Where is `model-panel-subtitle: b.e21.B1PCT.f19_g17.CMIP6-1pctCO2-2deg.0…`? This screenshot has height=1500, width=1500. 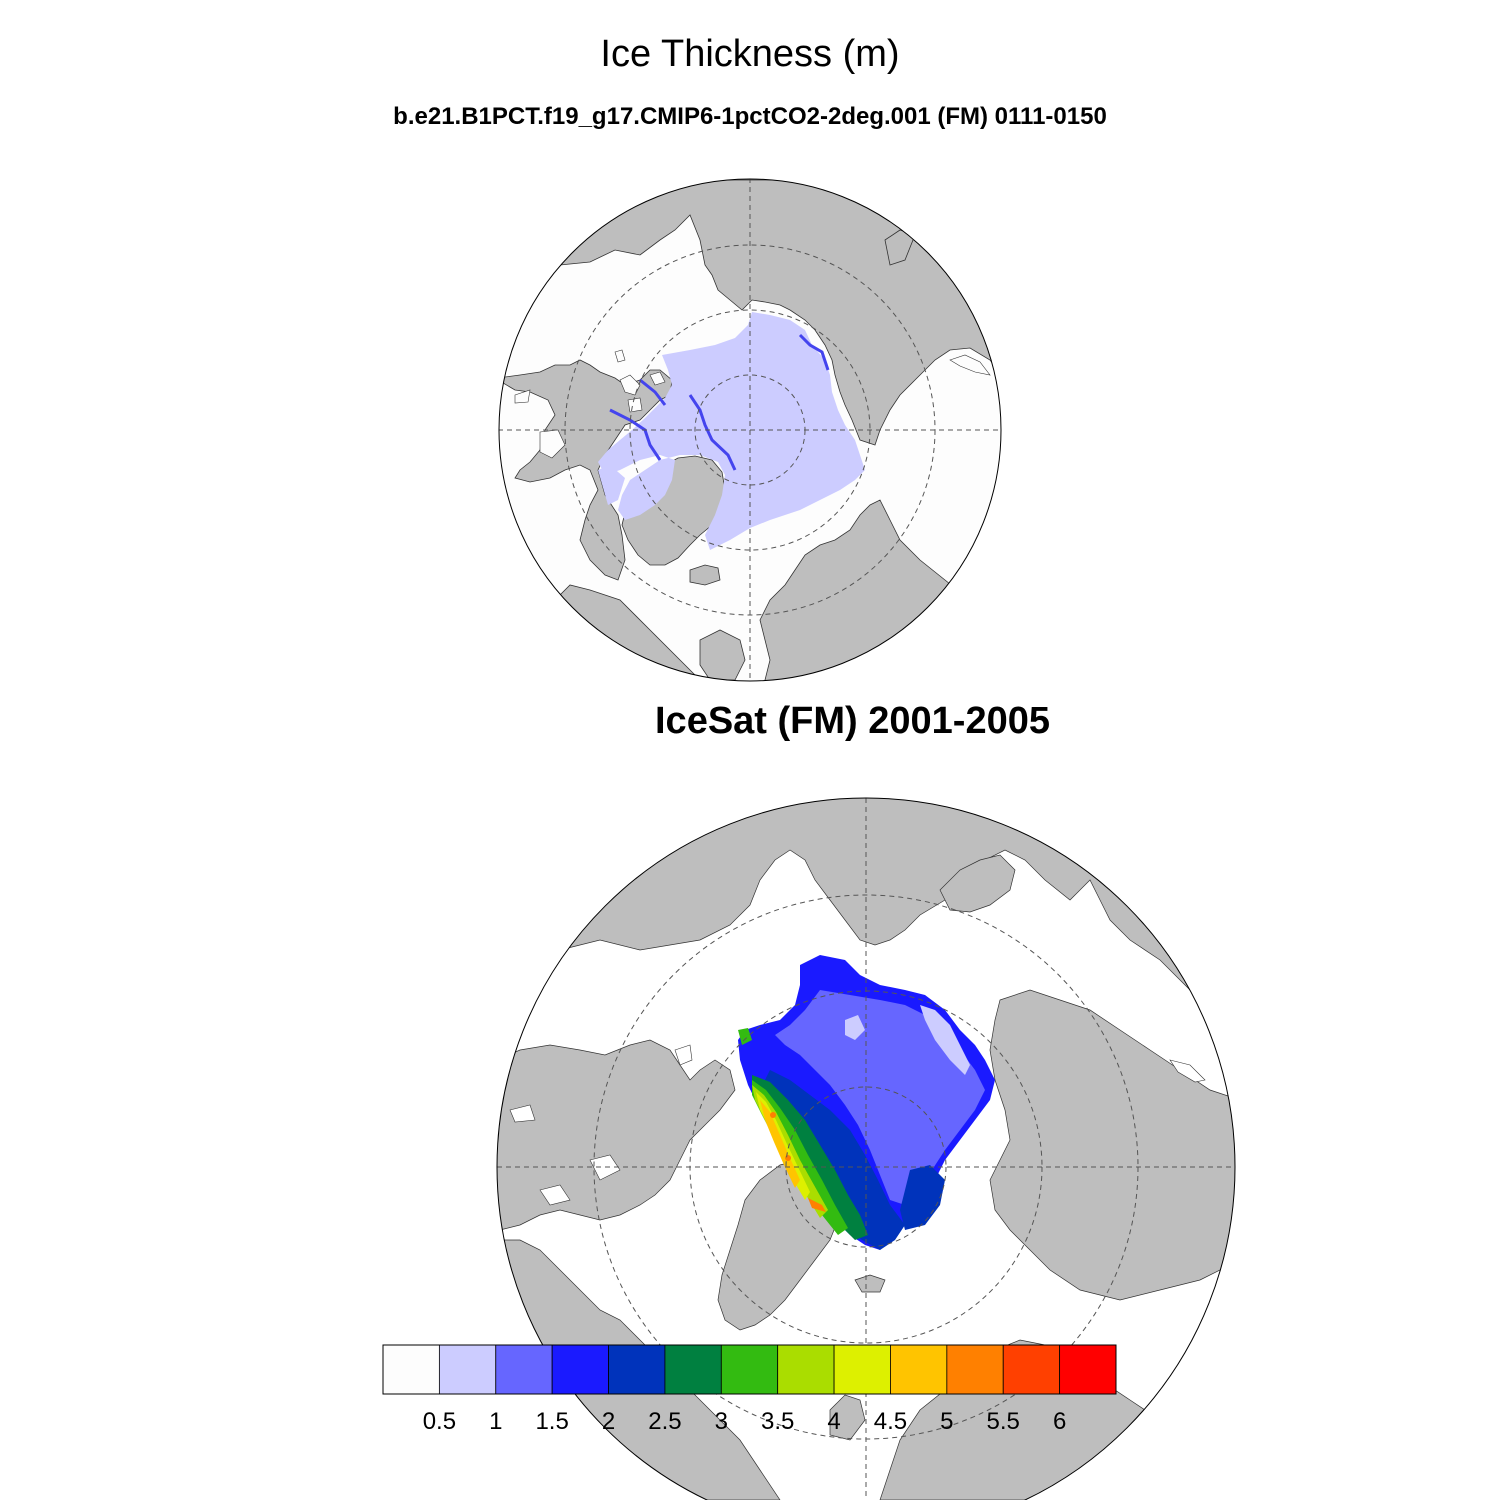 model-panel-subtitle: b.e21.B1PCT.f19_g17.CMIP6-1pctCO2-2deg.0… is located at coordinates (750, 116).